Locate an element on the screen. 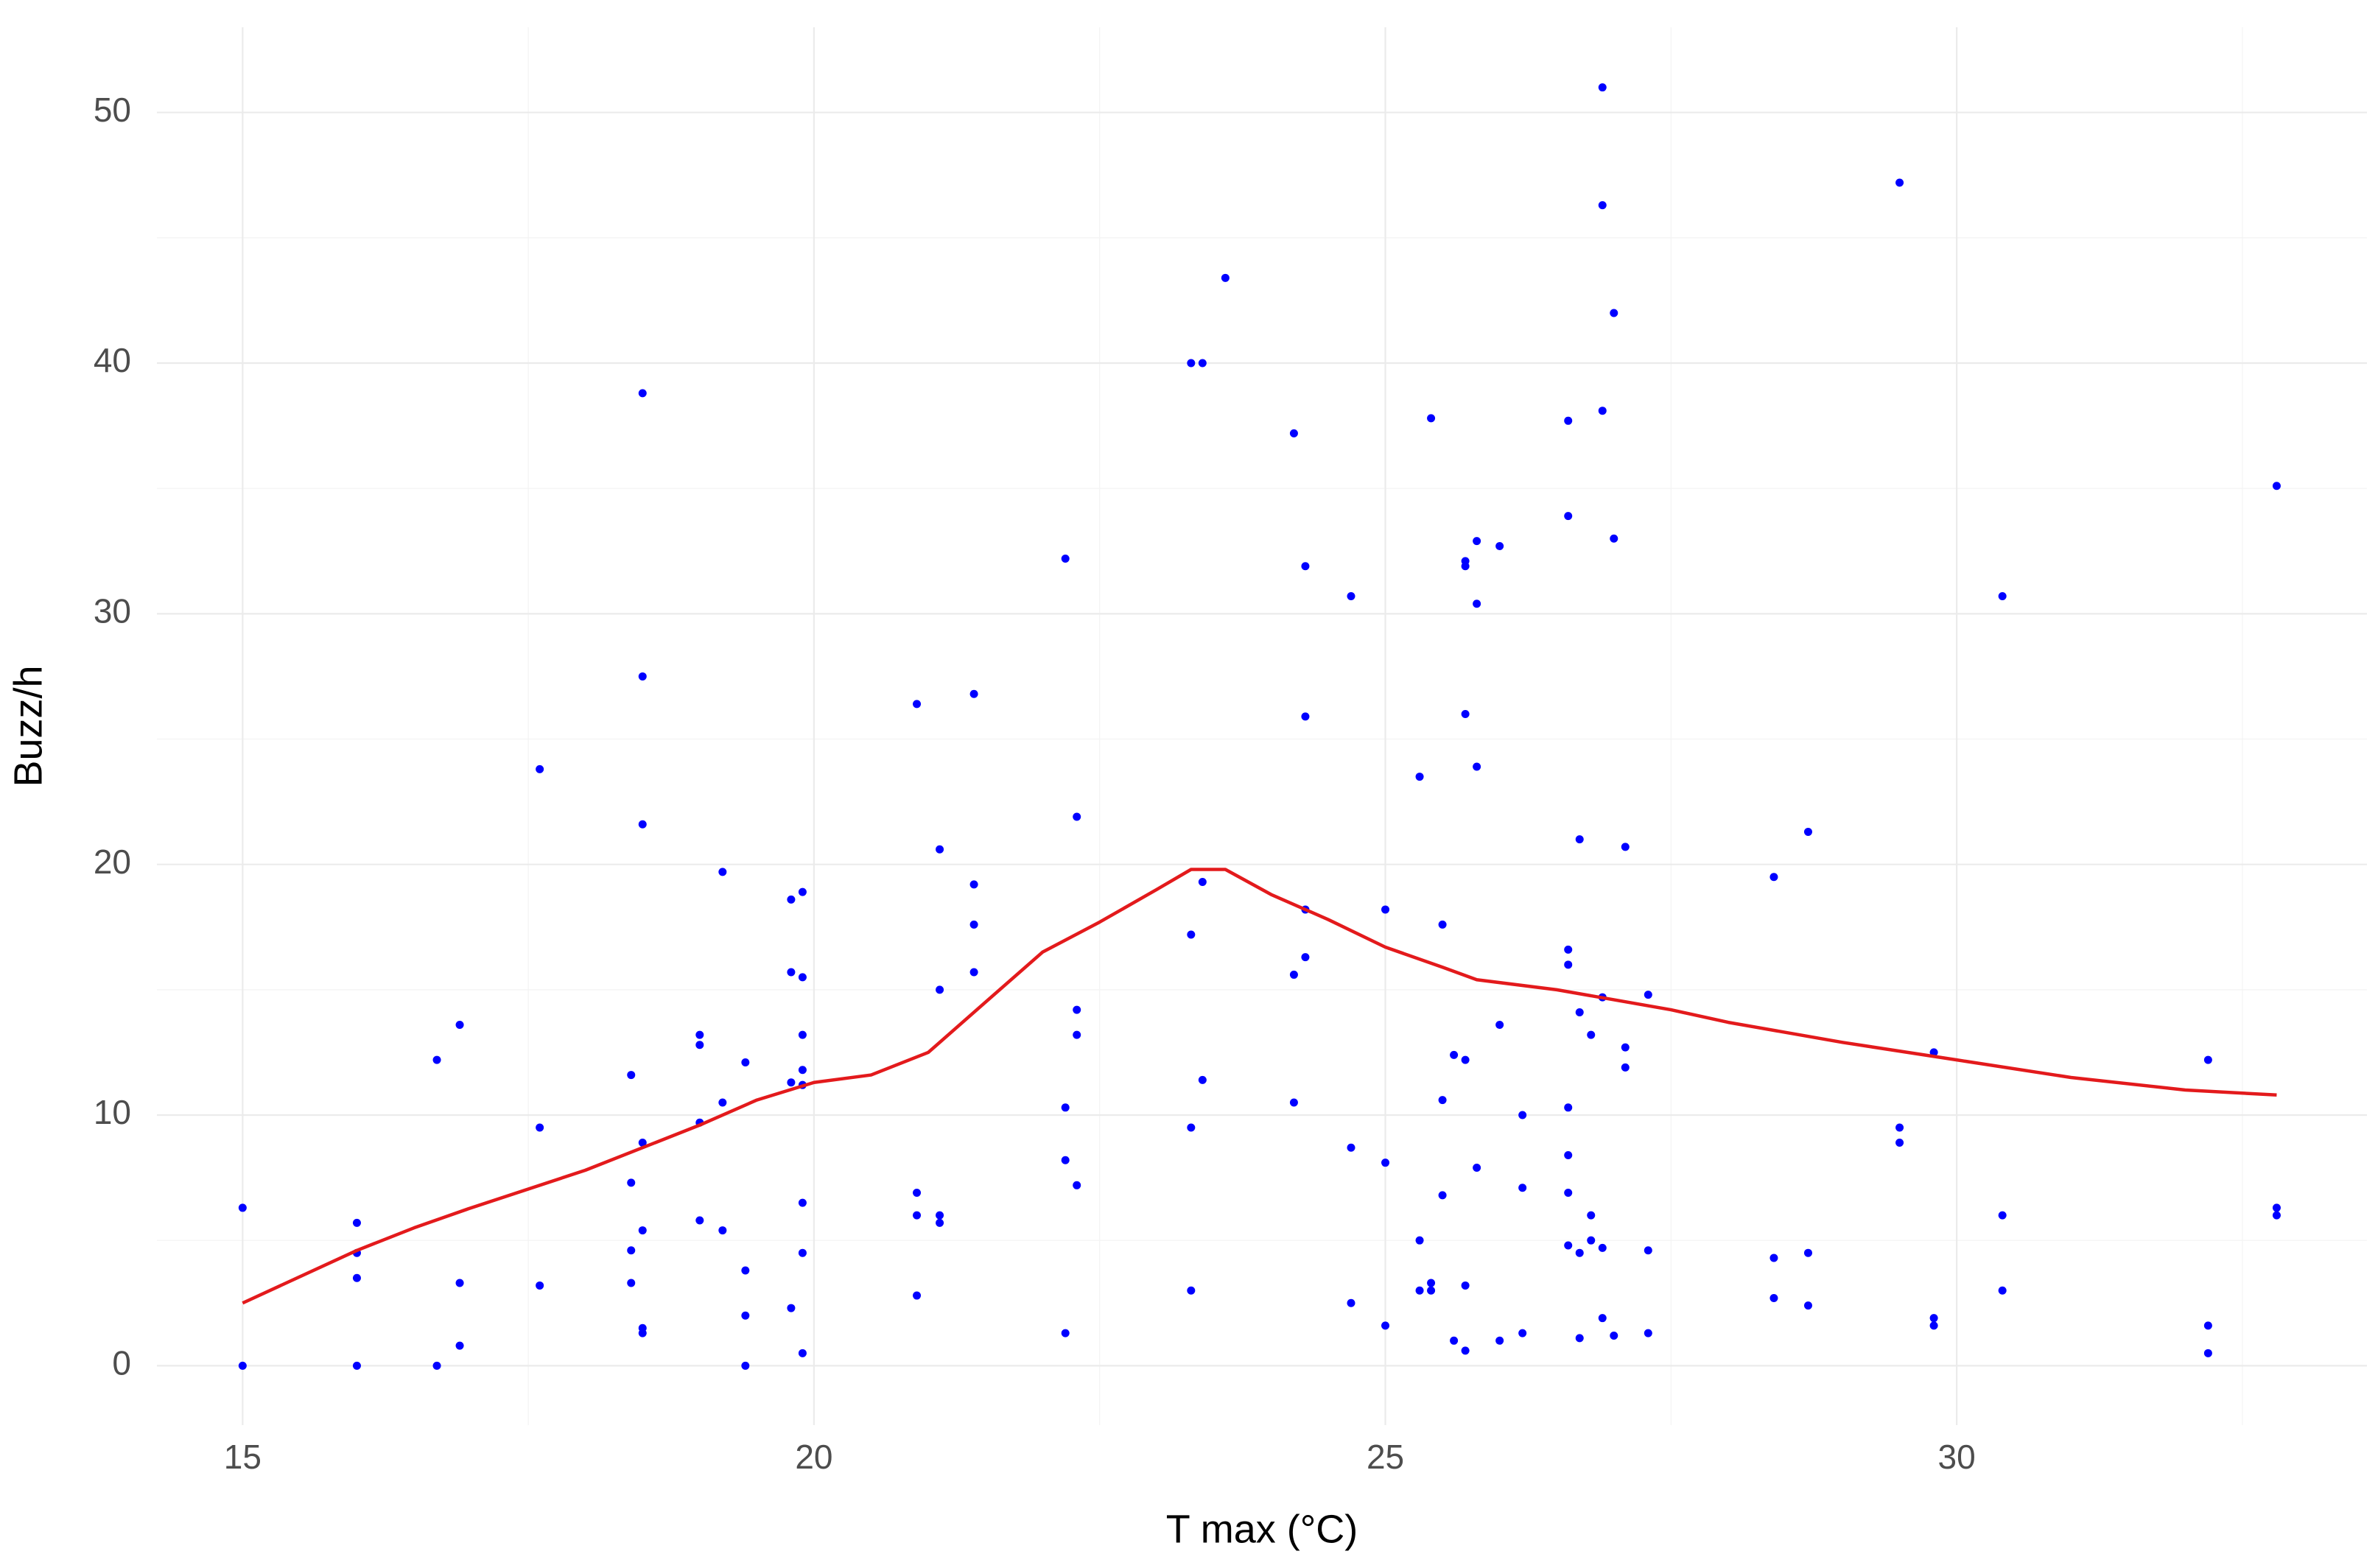 The width and height of the screenshot is (2378, 1568). y-tick-label: 0 is located at coordinates (121, 1362).